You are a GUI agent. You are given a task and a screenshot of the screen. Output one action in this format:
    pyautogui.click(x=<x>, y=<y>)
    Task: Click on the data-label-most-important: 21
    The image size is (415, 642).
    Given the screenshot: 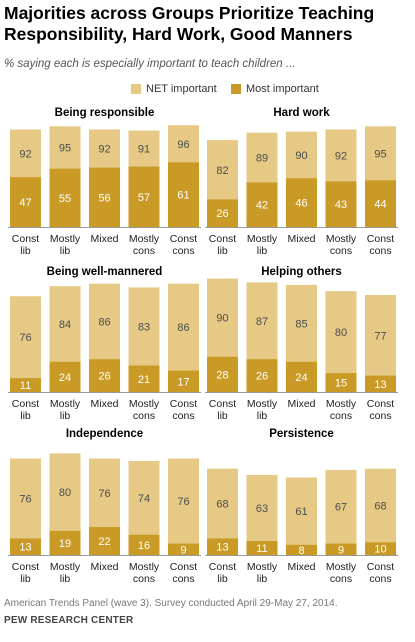 What is the action you would take?
    pyautogui.click(x=144, y=380)
    